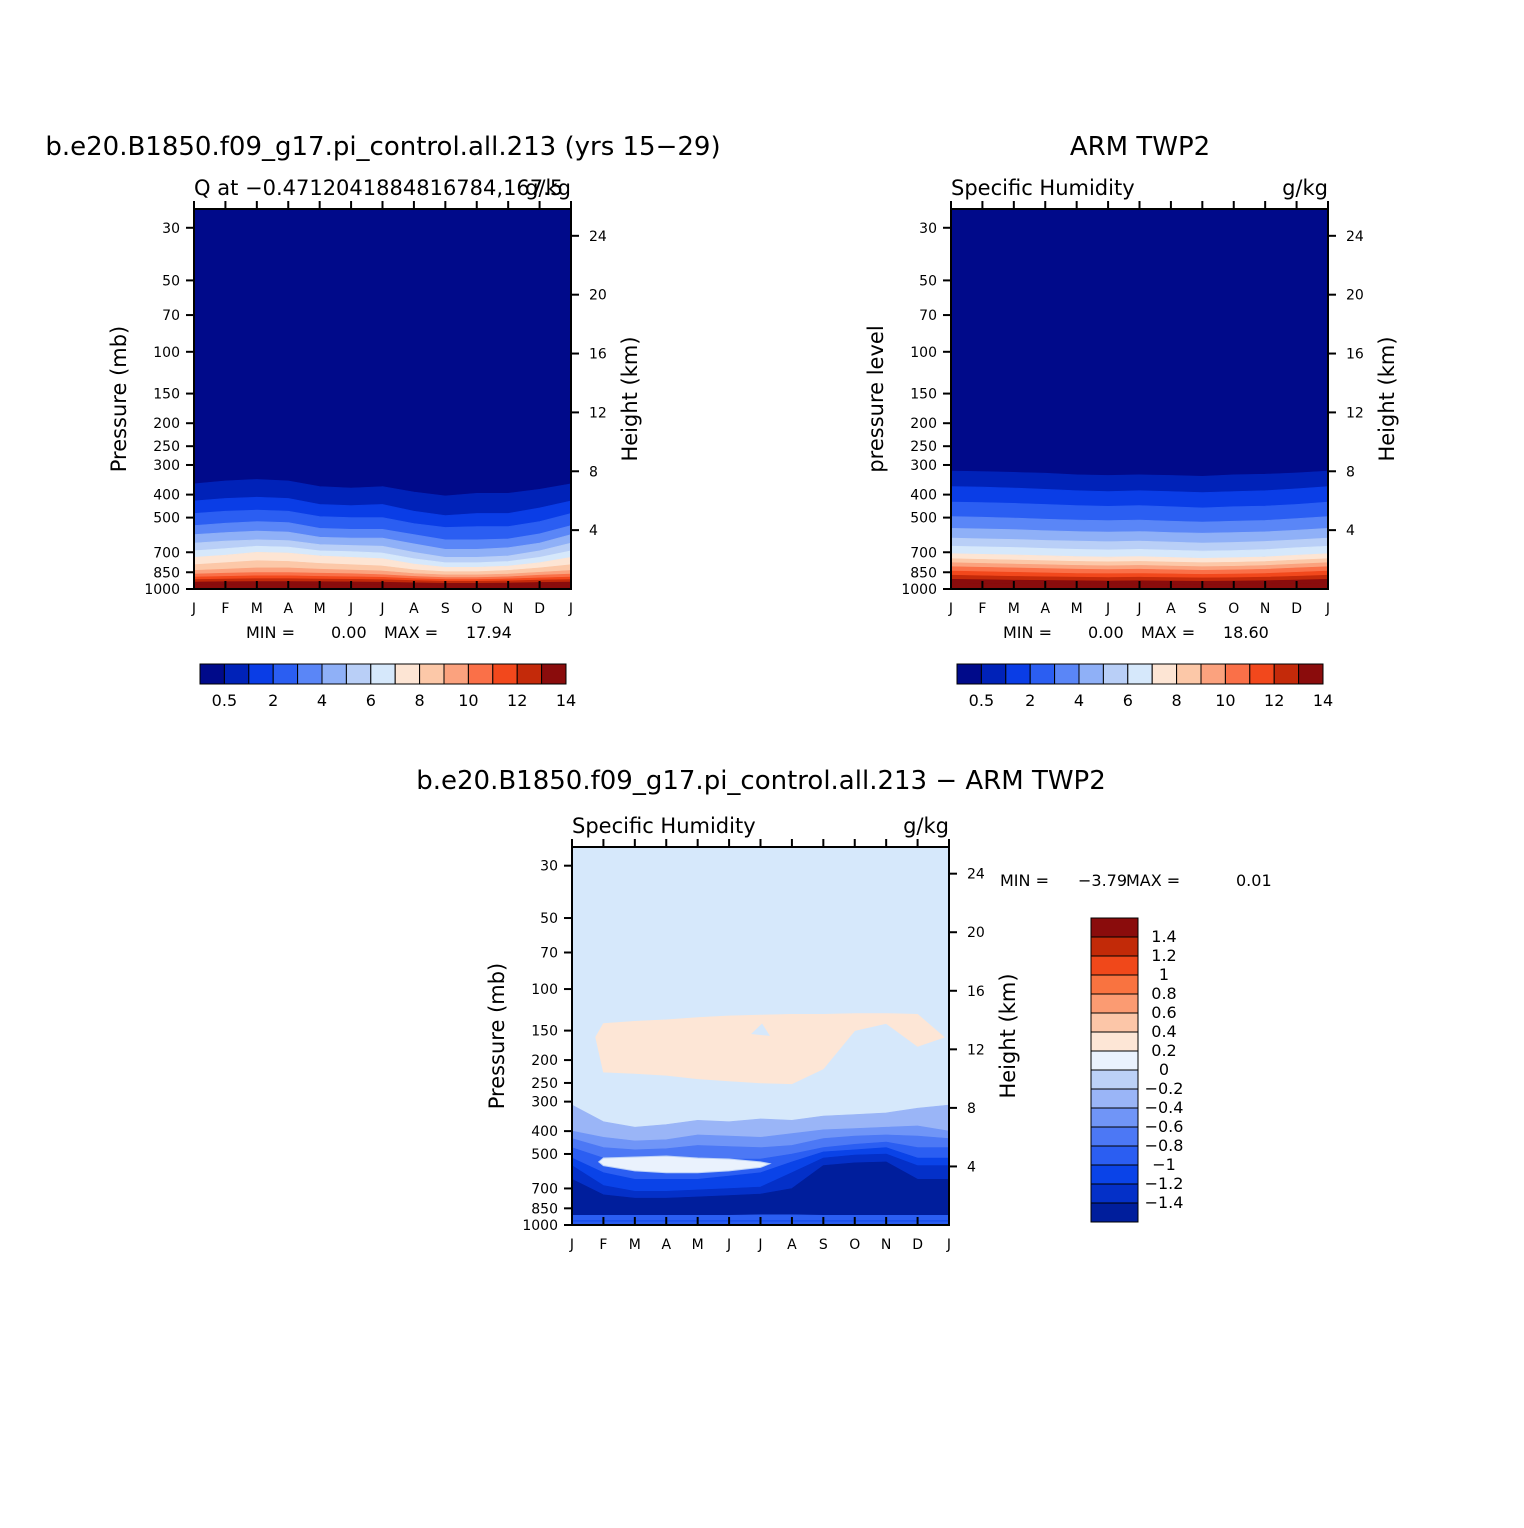 This screenshot has height=1528, width=1524. I want to click on colorbar-label: 6, so click(371, 700).